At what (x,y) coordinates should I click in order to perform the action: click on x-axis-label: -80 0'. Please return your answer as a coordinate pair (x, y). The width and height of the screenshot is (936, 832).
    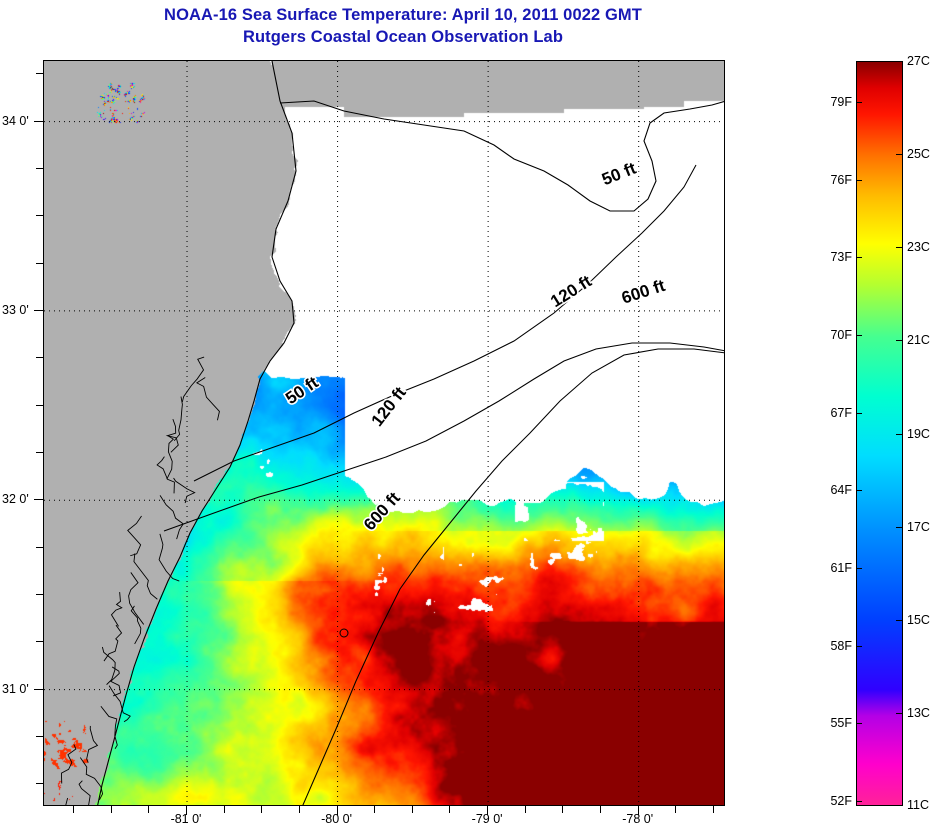
    Looking at the image, I should click on (337, 819).